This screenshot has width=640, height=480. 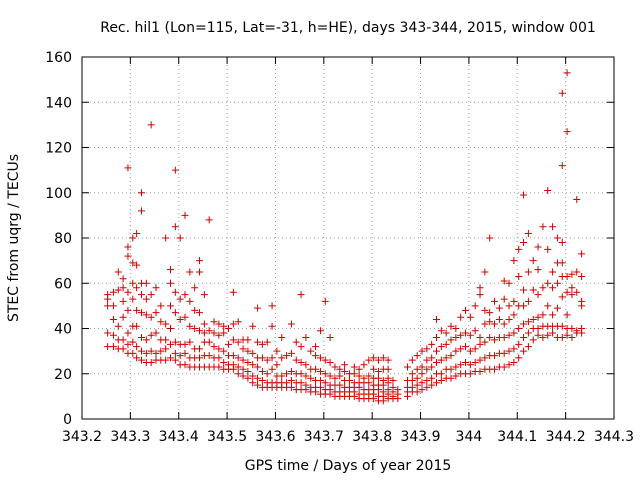 What do you see at coordinates (179, 437) in the screenshot?
I see `x-tick-label: 343.4` at bounding box center [179, 437].